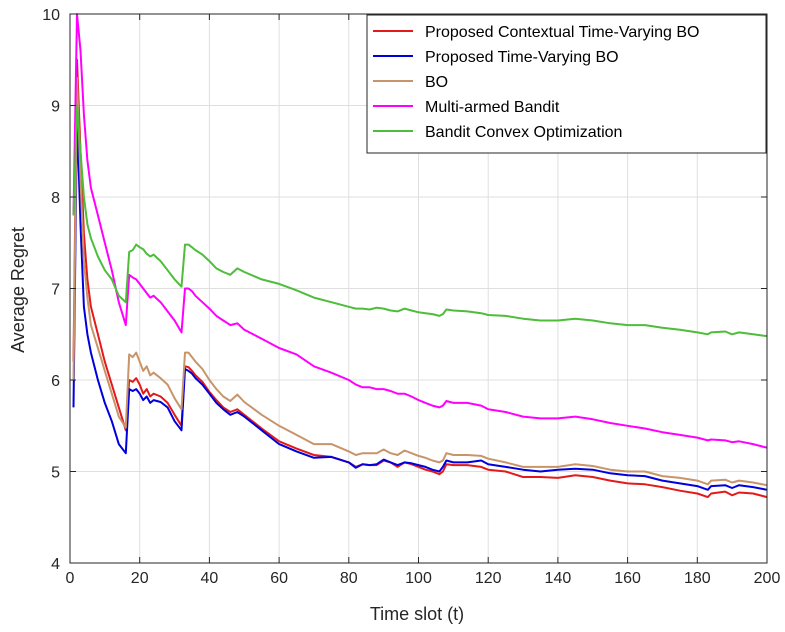 This screenshot has width=785, height=632. Describe the element at coordinates (523, 132) in the screenshot. I see `legend-label-5: Bandit Convex Optimization` at that location.